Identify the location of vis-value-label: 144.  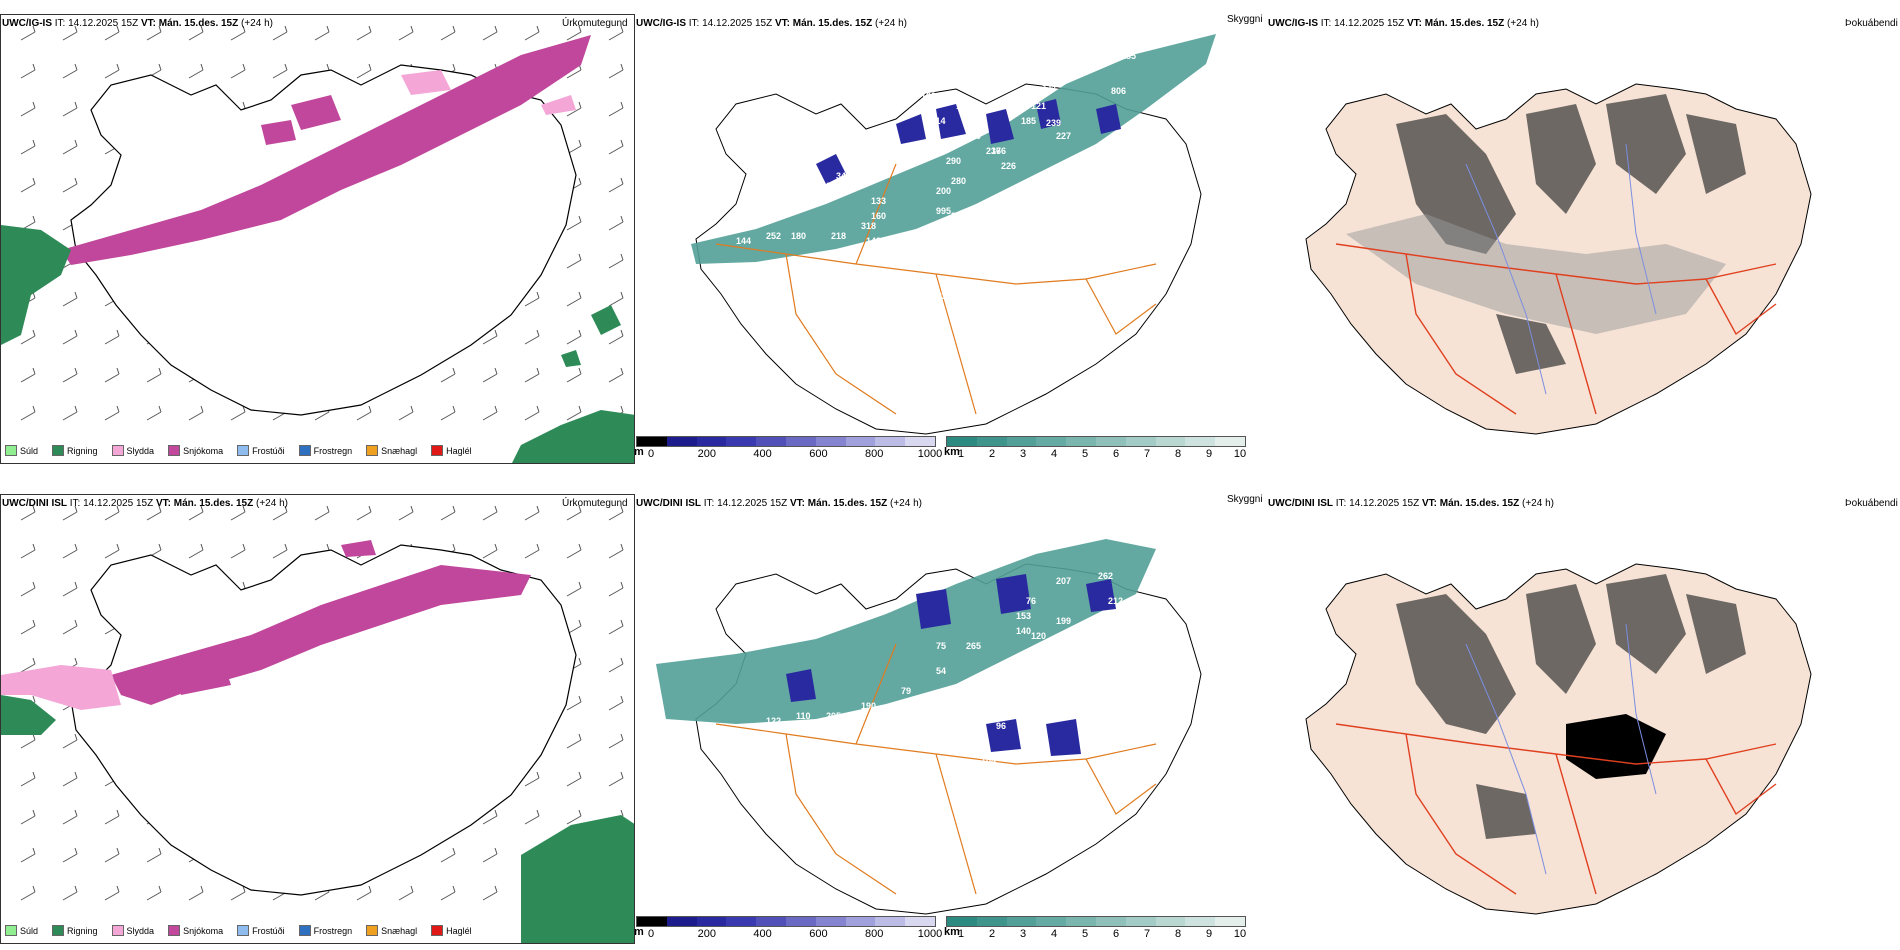
(743, 241).